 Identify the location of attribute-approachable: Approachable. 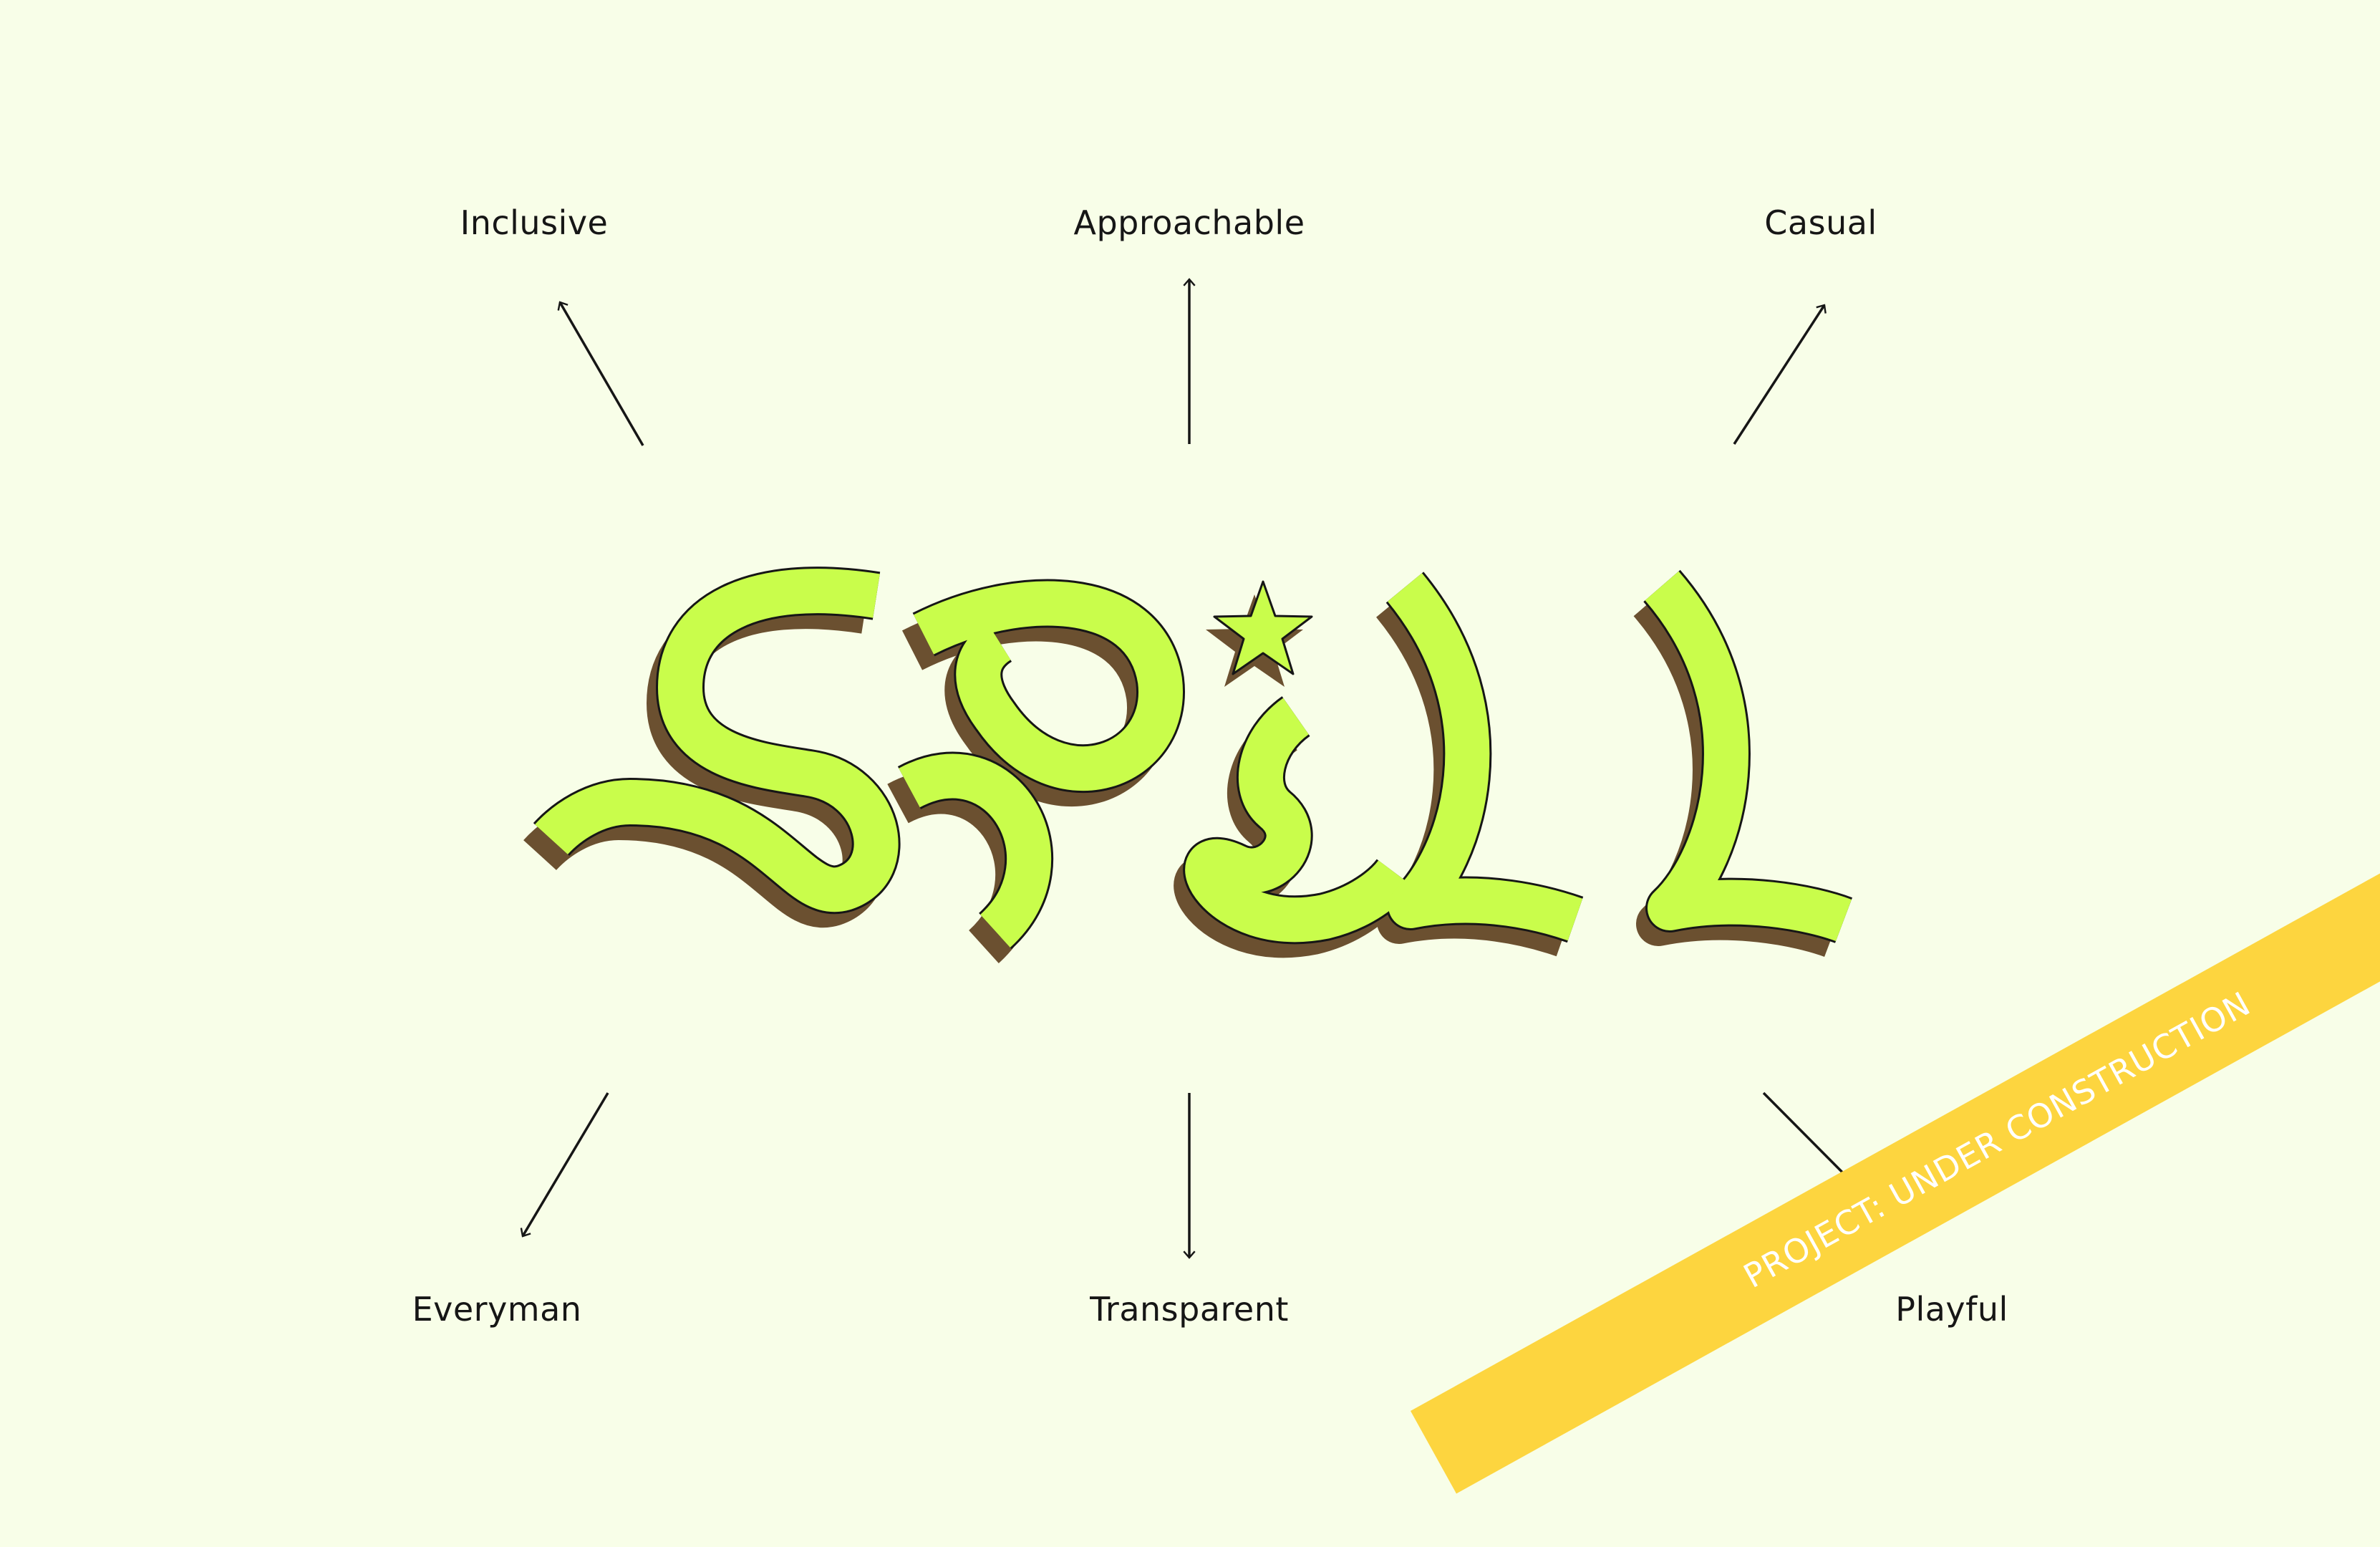
(1189, 222).